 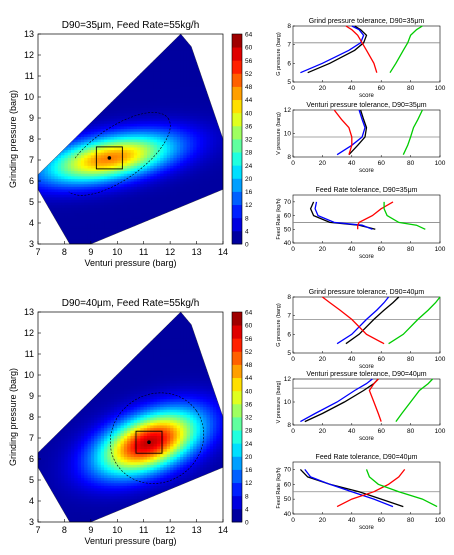 I want to click on x-axis-label: score, so click(x=366, y=171).